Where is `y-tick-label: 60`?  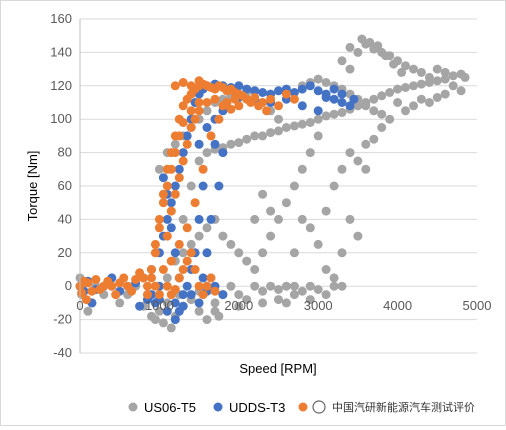
y-tick-label: 60 is located at coordinates (65, 185).